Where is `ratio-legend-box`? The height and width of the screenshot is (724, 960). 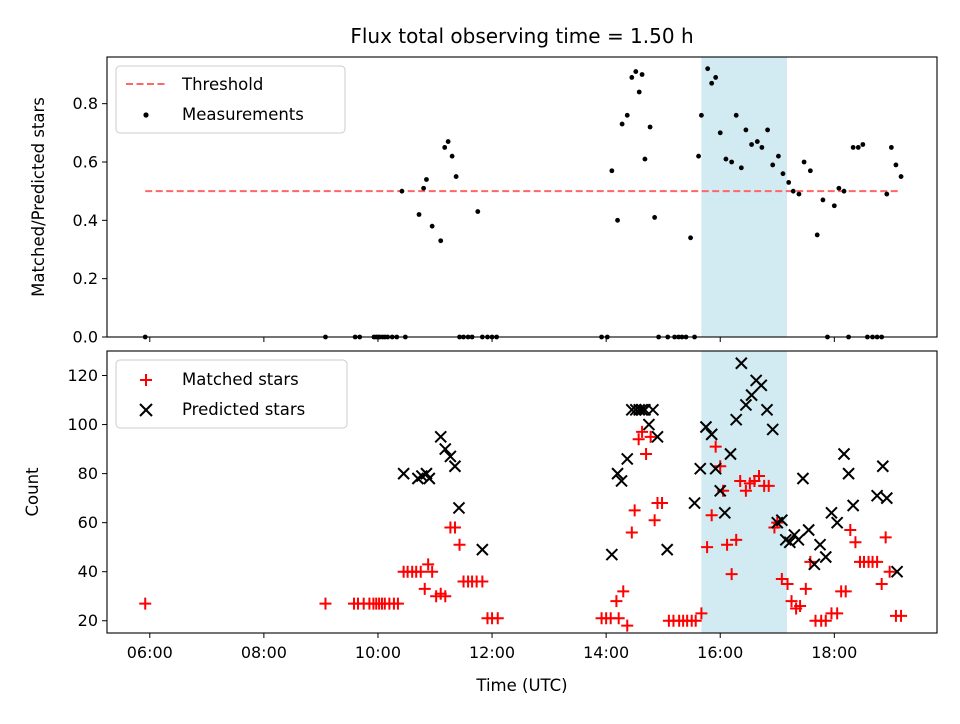
ratio-legend-box is located at coordinates (230, 99).